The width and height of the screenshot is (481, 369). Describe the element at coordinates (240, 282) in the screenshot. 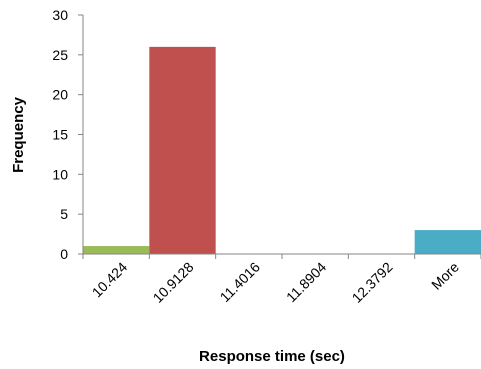

I see `x-tick-label: 11.4016` at that location.